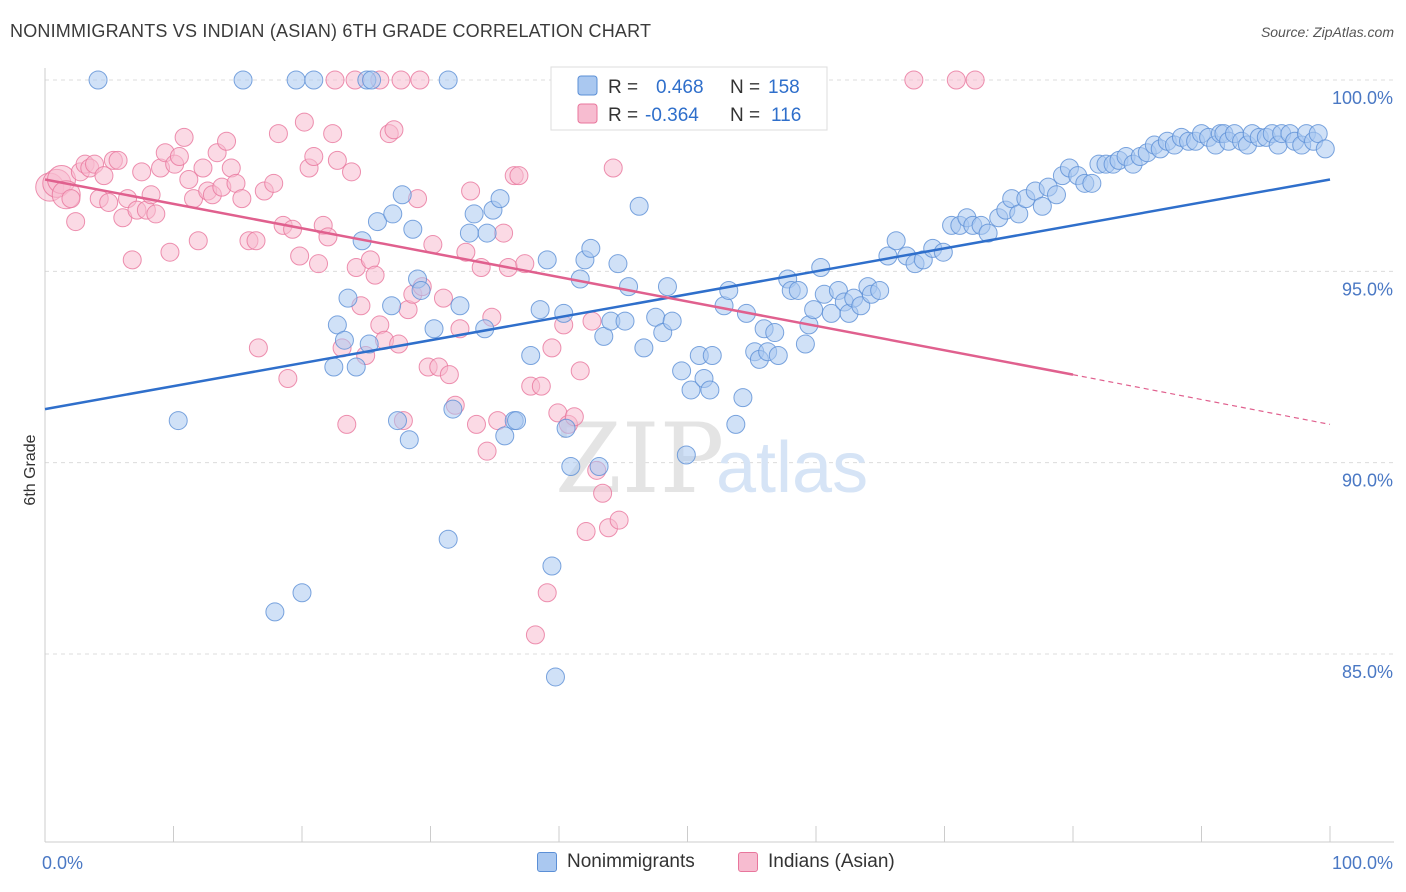 This screenshot has width=1406, height=892. What do you see at coordinates (703, 866) in the screenshot?
I see `series-legend: Nonimmigrants Indians (Asian)` at bounding box center [703, 866].